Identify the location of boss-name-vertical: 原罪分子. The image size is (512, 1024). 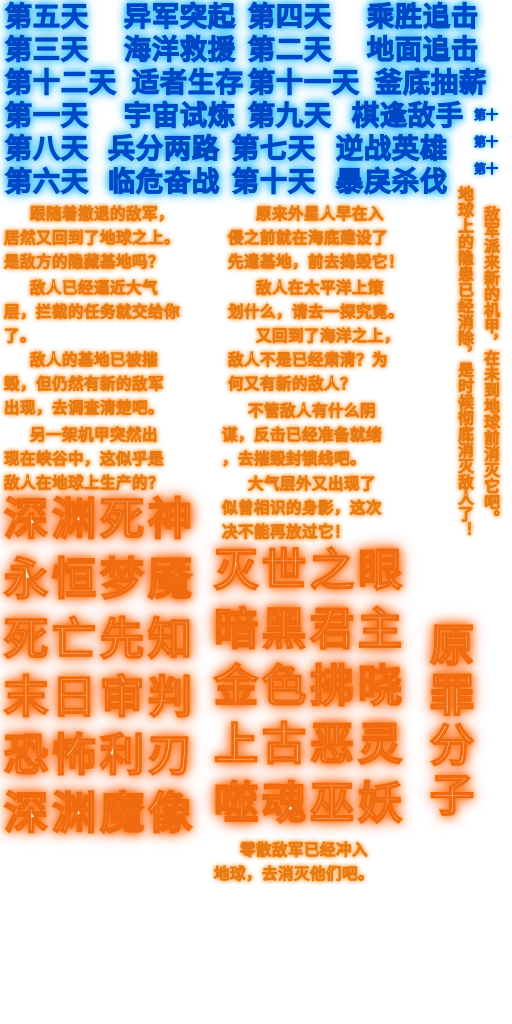
(447, 722).